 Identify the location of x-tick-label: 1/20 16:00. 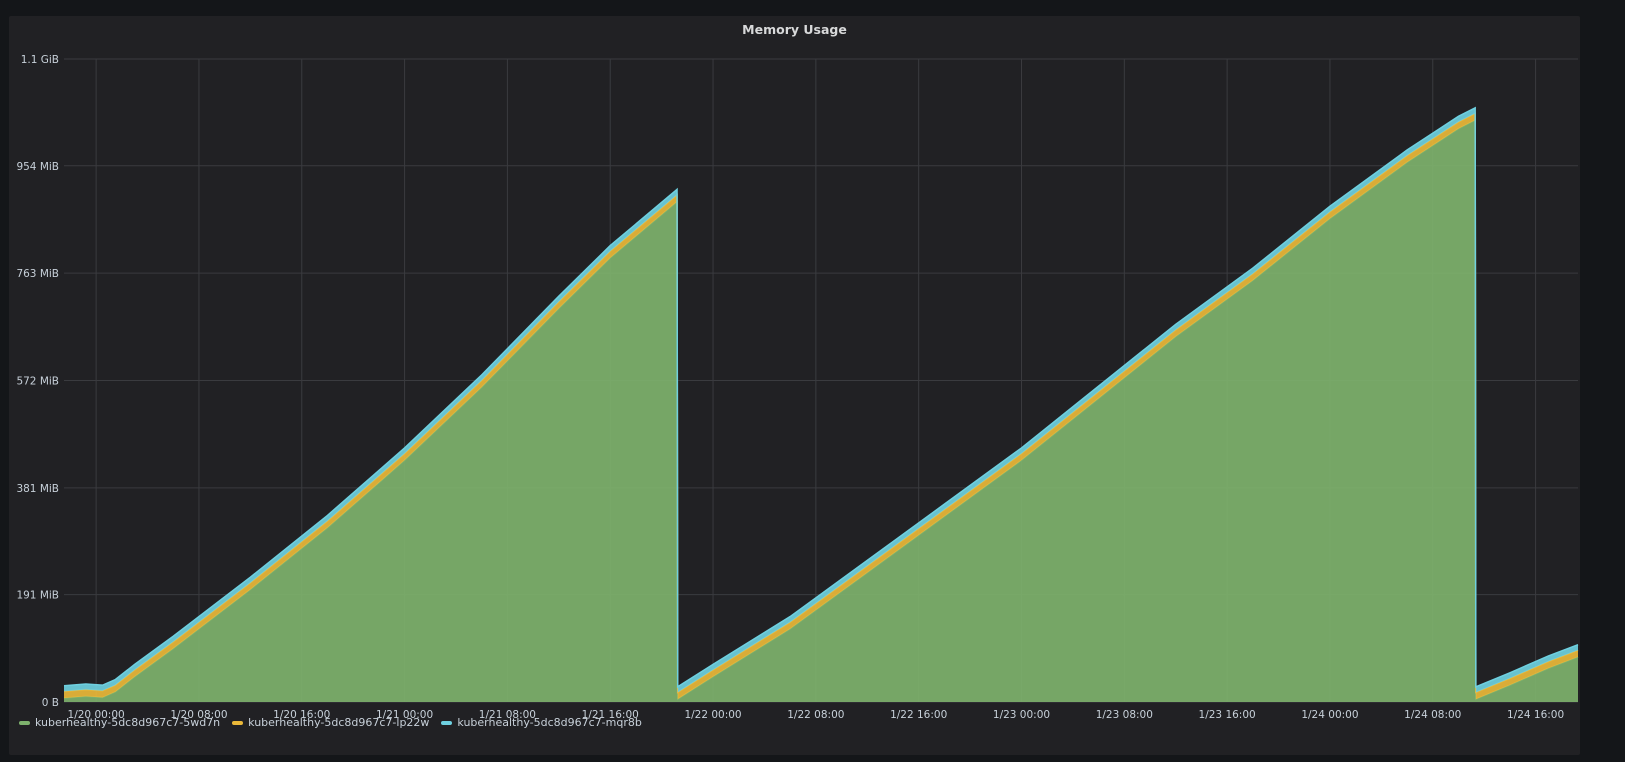
(301, 715).